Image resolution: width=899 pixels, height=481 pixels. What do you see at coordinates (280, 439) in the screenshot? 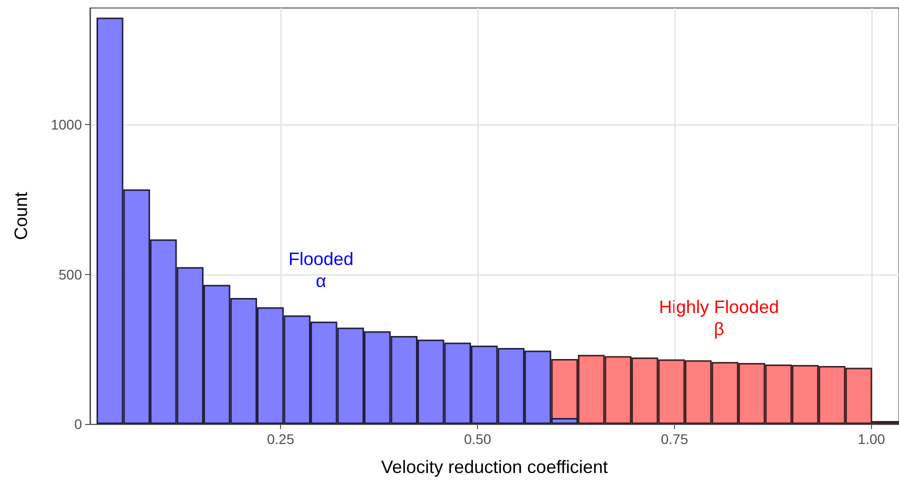
I see `x-tick-label: 0.25` at bounding box center [280, 439].